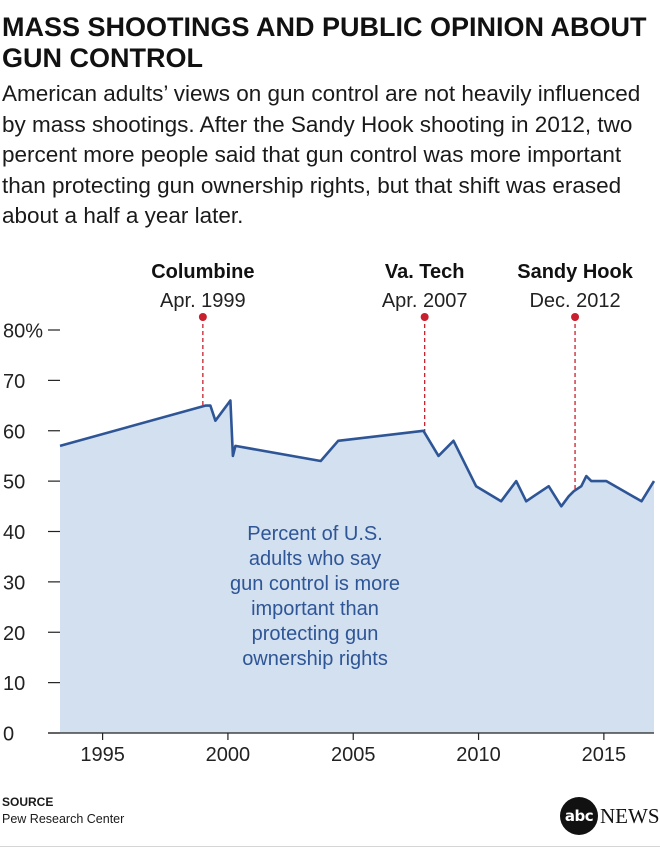 This screenshot has height=851, width=660. I want to click on annotation-line: adults who say, so click(315, 559).